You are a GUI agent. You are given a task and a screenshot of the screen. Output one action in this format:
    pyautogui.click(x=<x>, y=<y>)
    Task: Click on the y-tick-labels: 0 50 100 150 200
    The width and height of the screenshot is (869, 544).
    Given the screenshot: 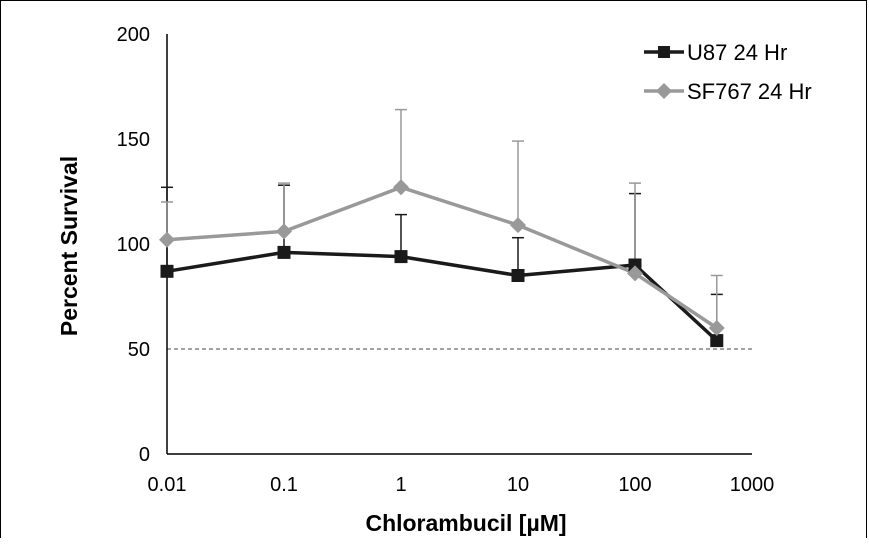 What is the action you would take?
    pyautogui.click(x=133, y=245)
    